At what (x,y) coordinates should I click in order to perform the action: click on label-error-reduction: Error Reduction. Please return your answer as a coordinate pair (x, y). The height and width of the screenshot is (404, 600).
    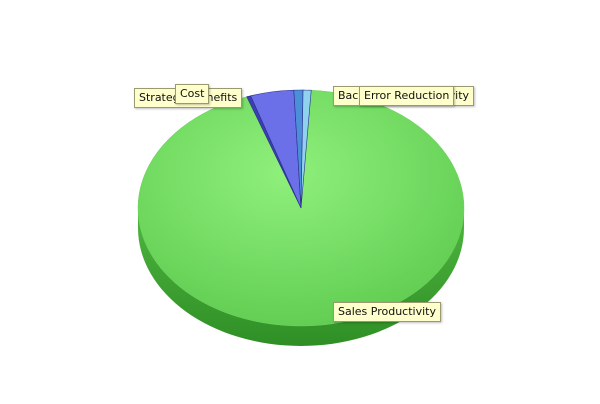
    Looking at the image, I should click on (407, 96).